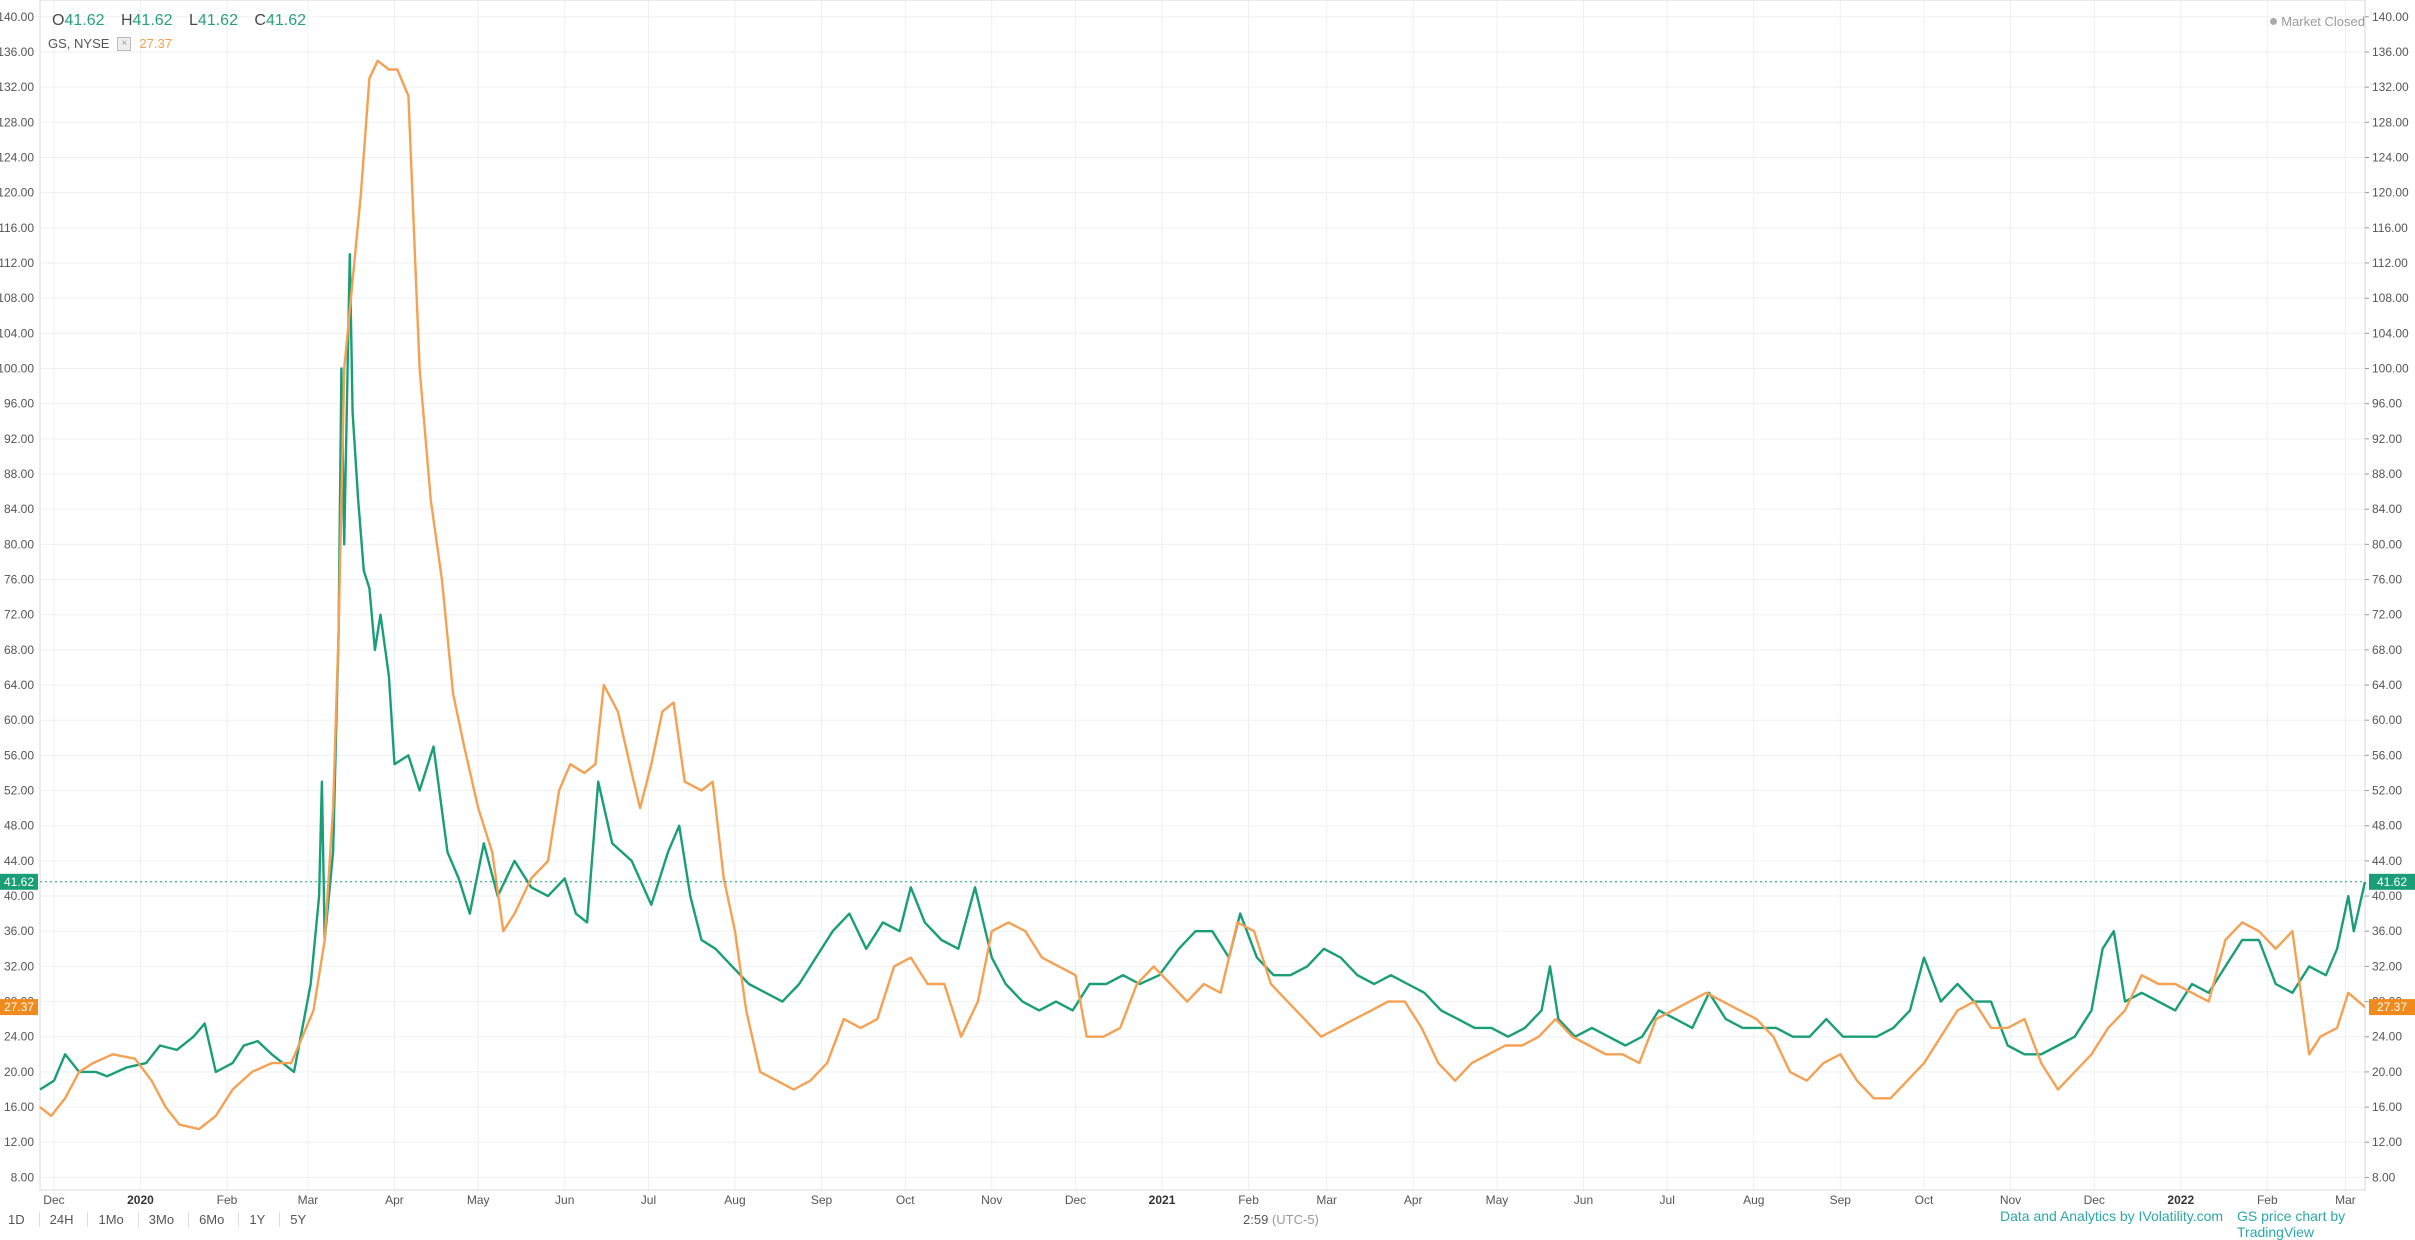 This screenshot has width=2415, height=1240. What do you see at coordinates (19, 509) in the screenshot?
I see `y-tick-label-left: 84.00` at bounding box center [19, 509].